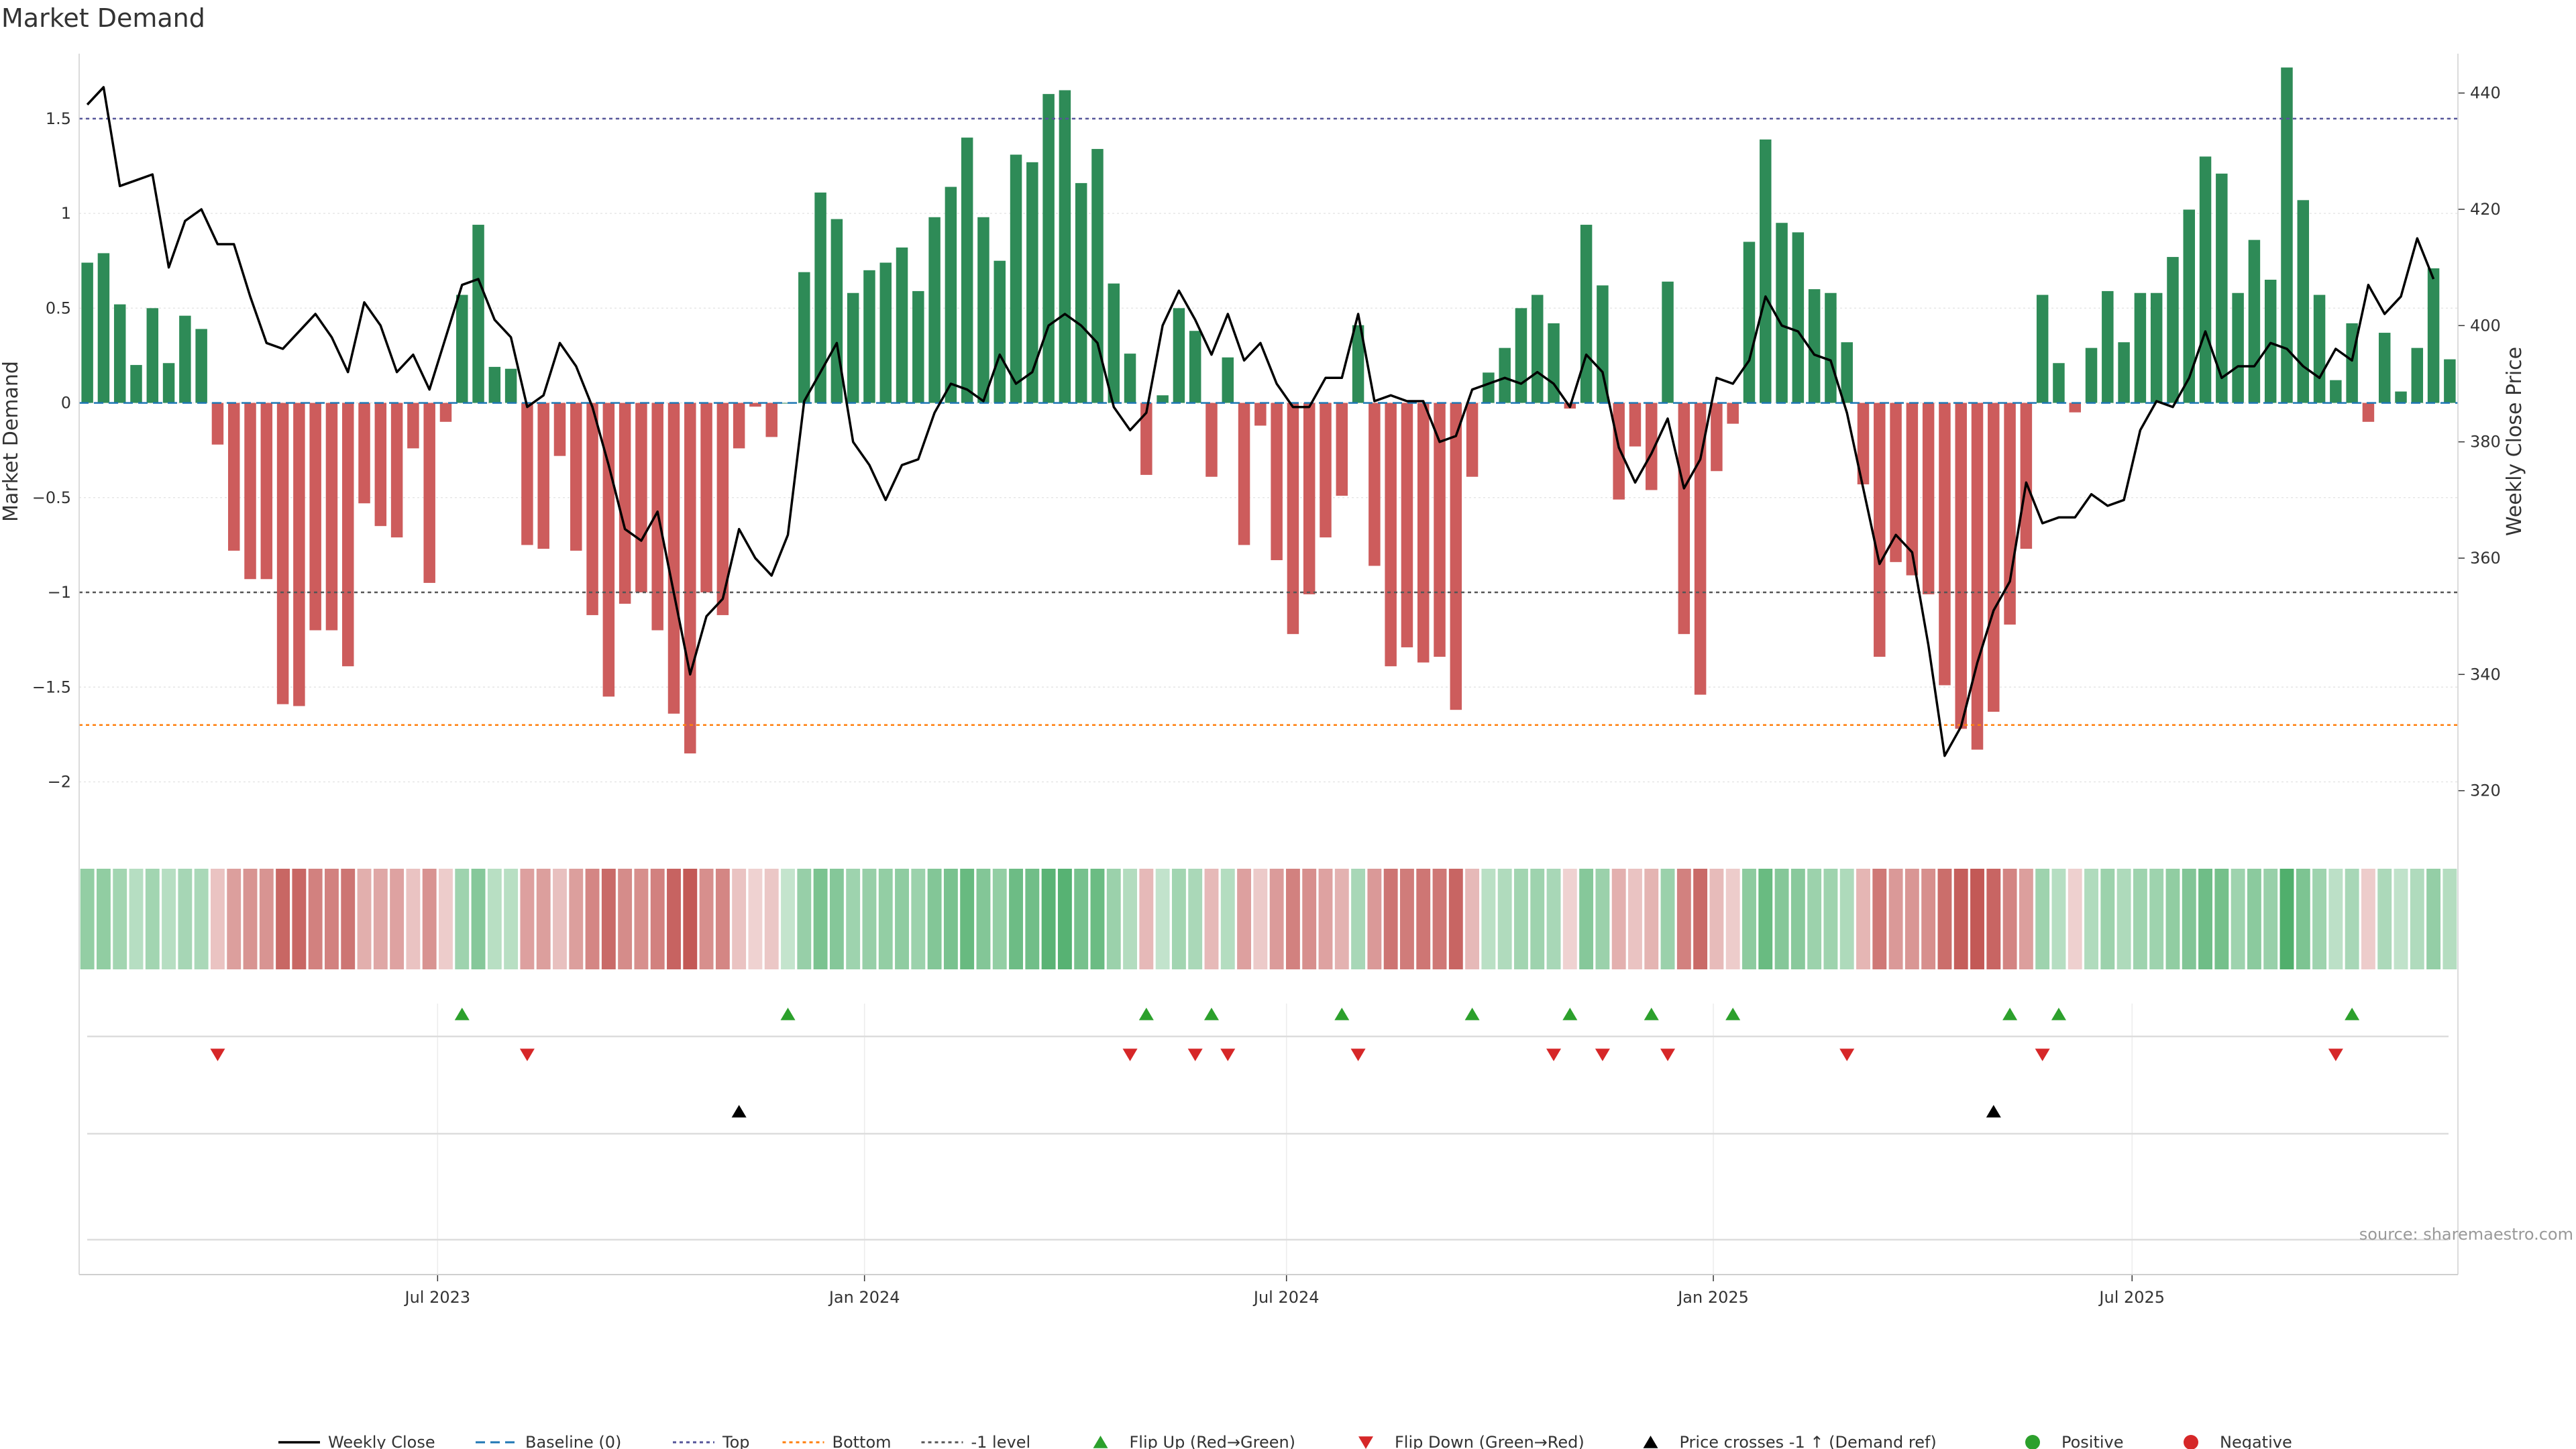 This screenshot has width=2576, height=1449. I want to click on y-axis-left-label: Market Demand, so click(11, 441).